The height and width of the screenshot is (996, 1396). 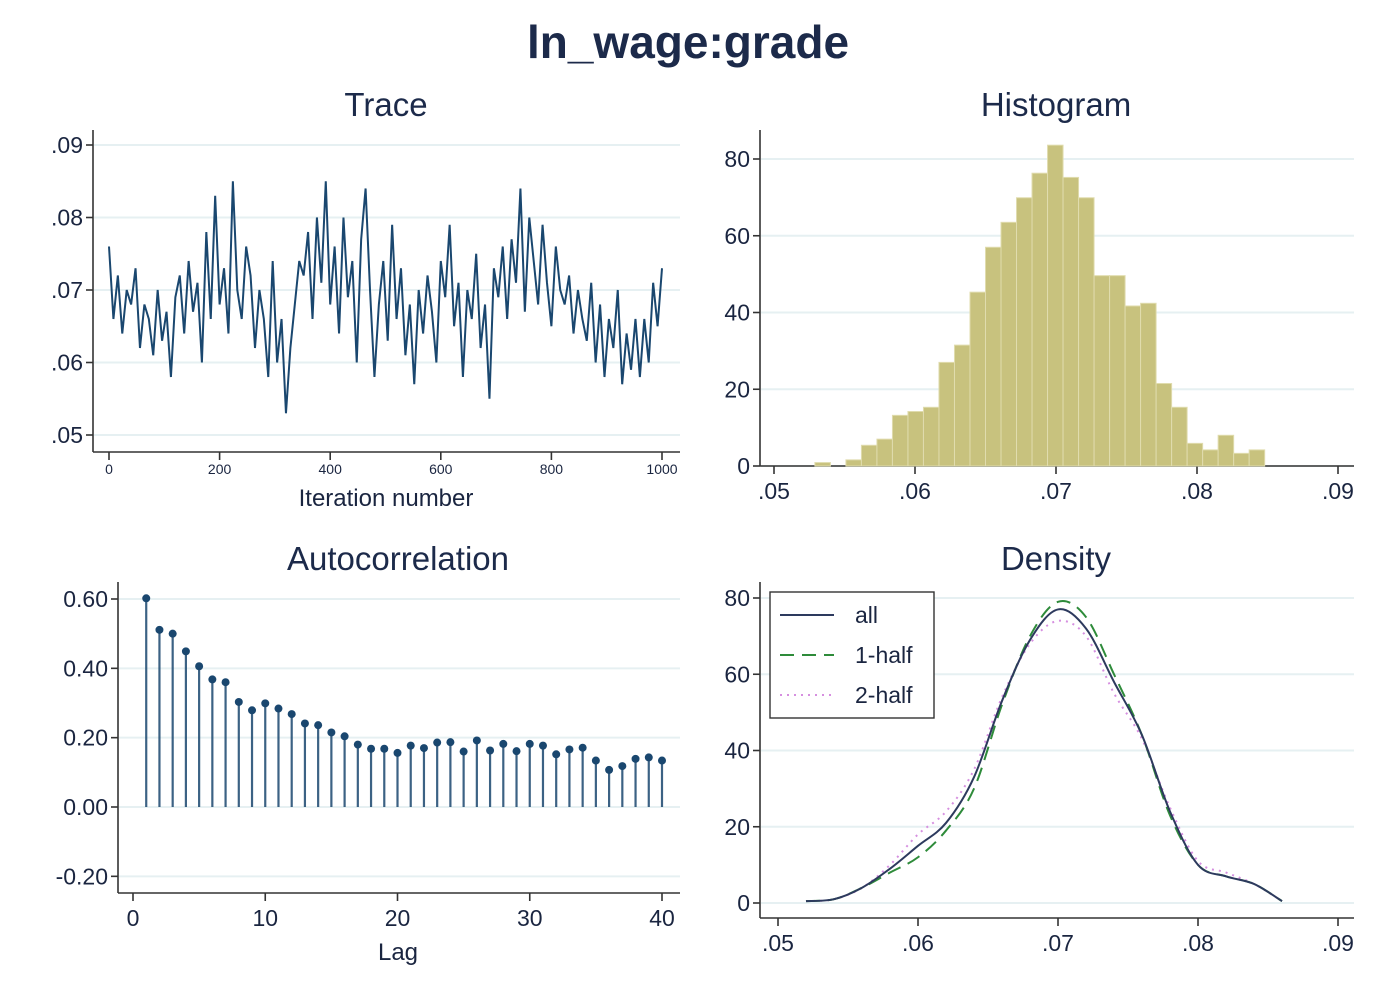 I want to click on y-tick-label: .07, so click(x=67, y=290).